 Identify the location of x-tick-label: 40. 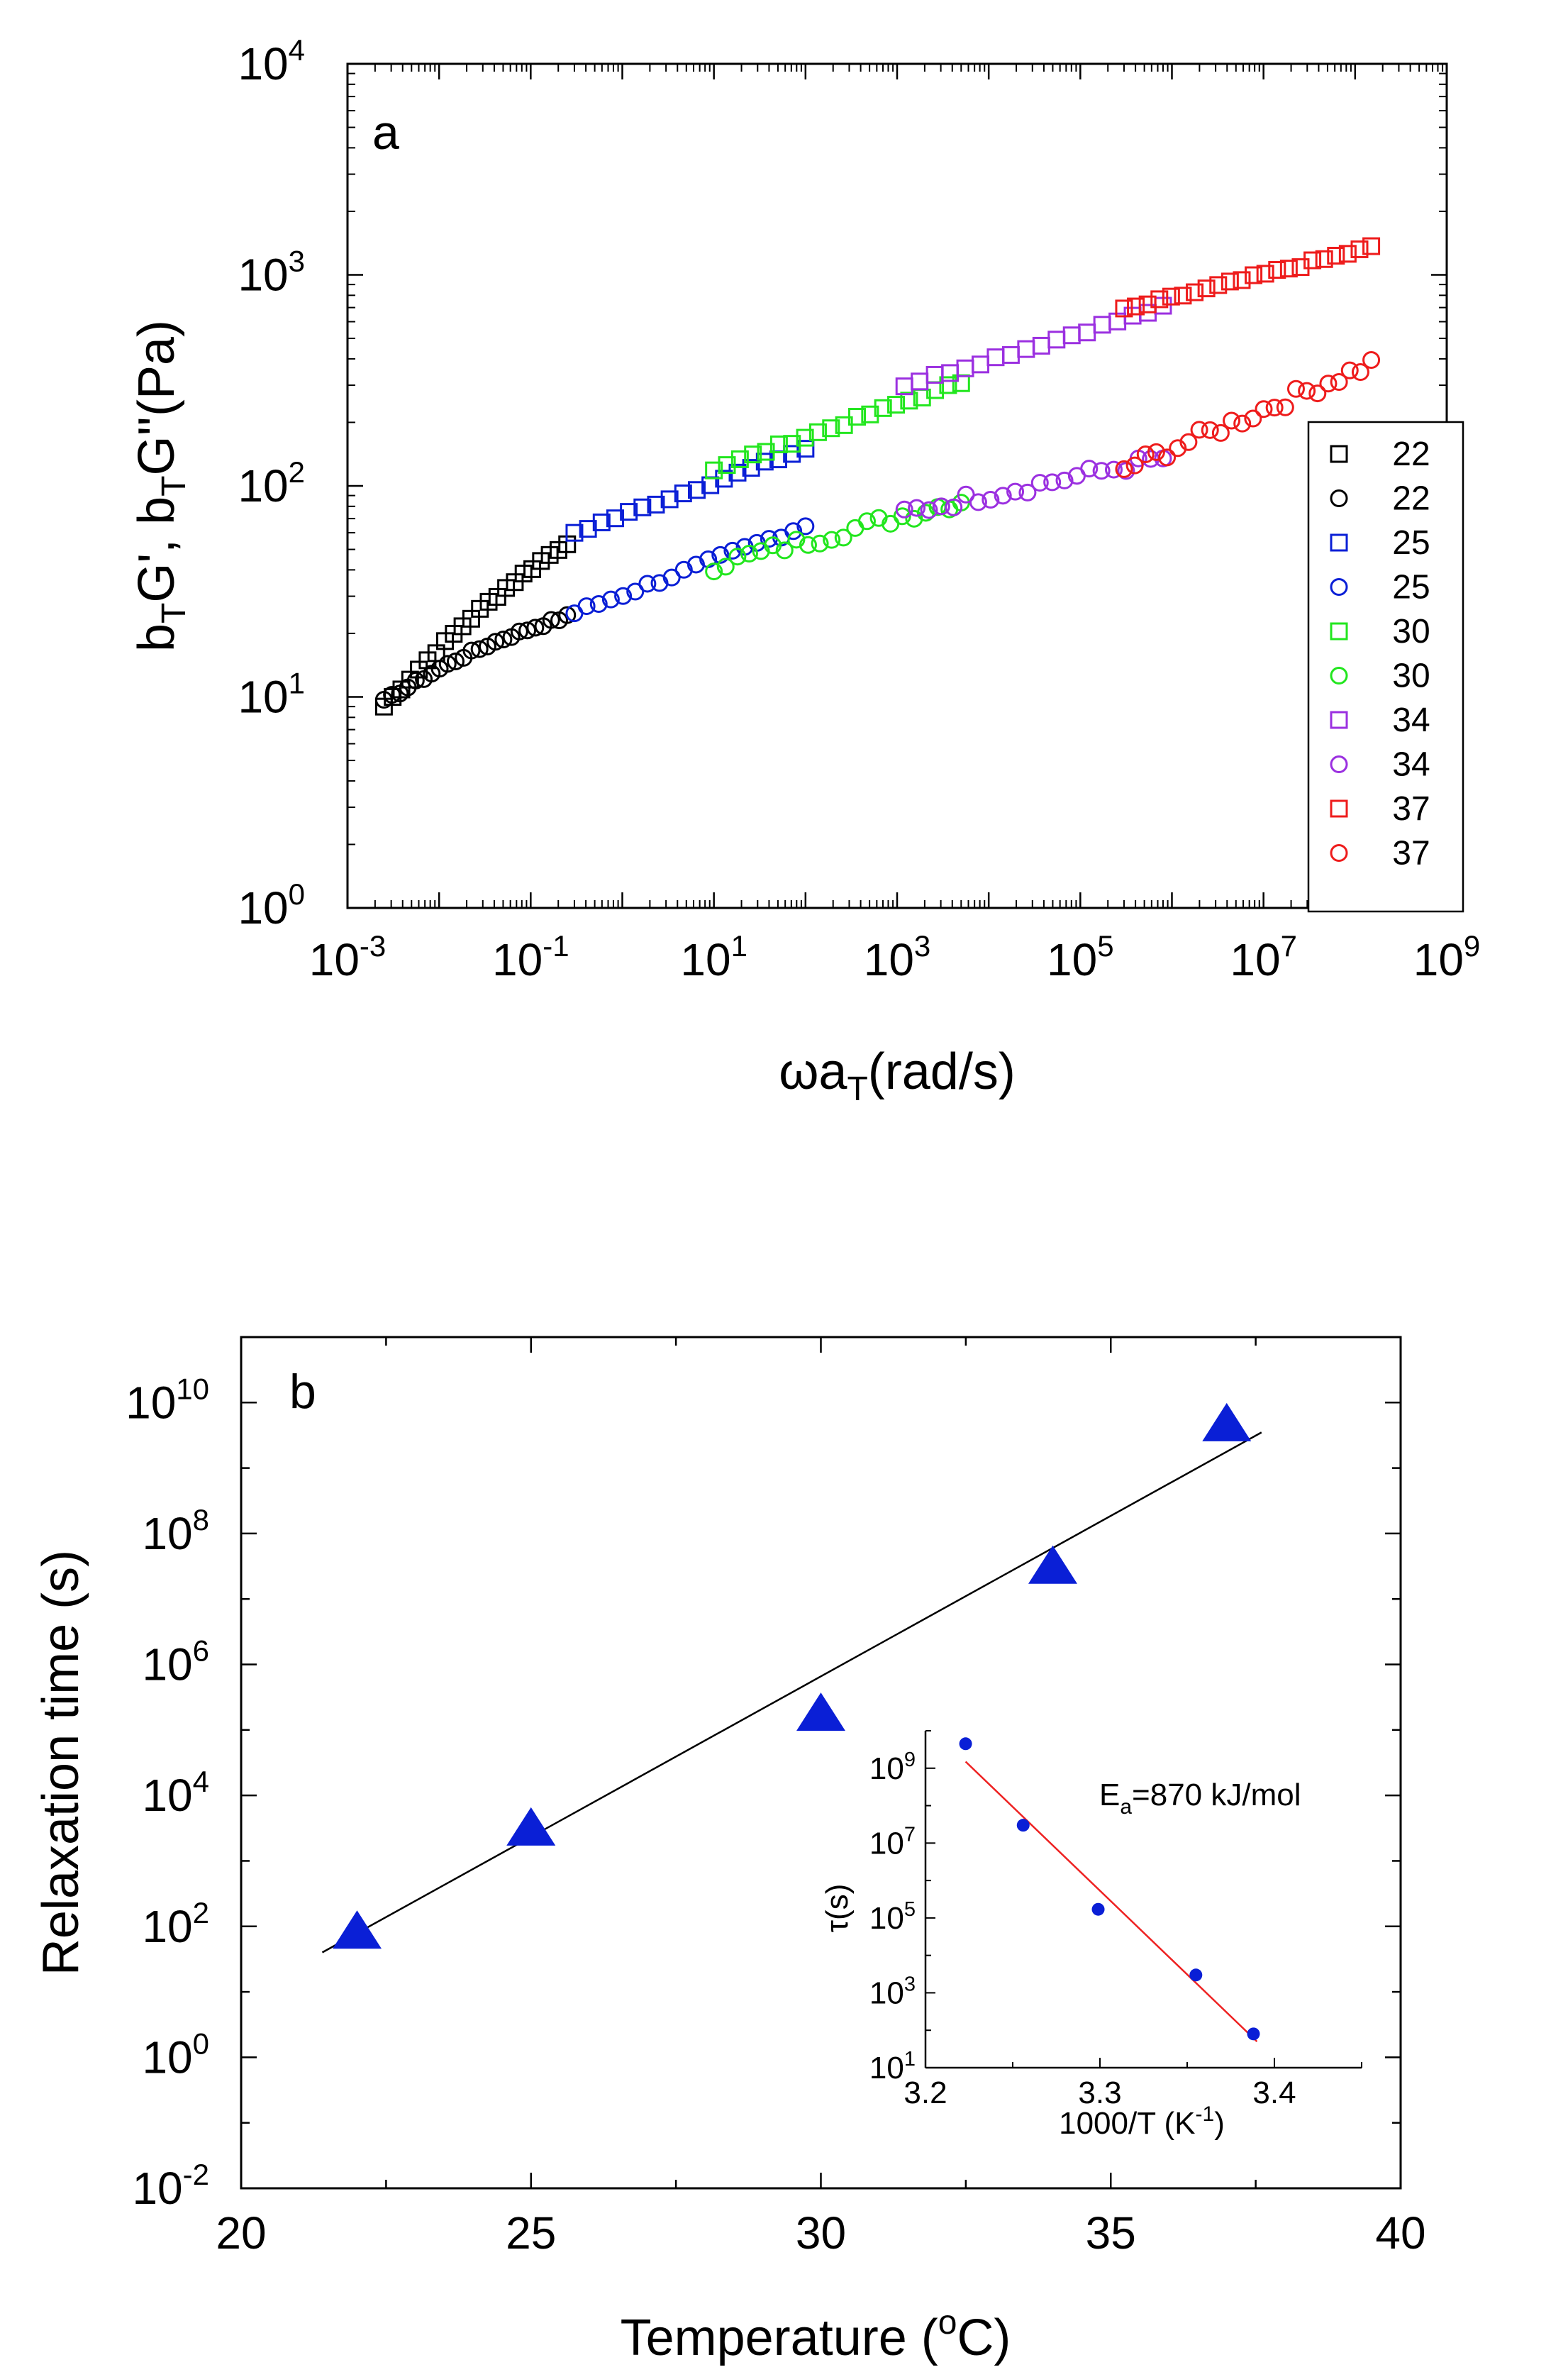
(1400, 2233).